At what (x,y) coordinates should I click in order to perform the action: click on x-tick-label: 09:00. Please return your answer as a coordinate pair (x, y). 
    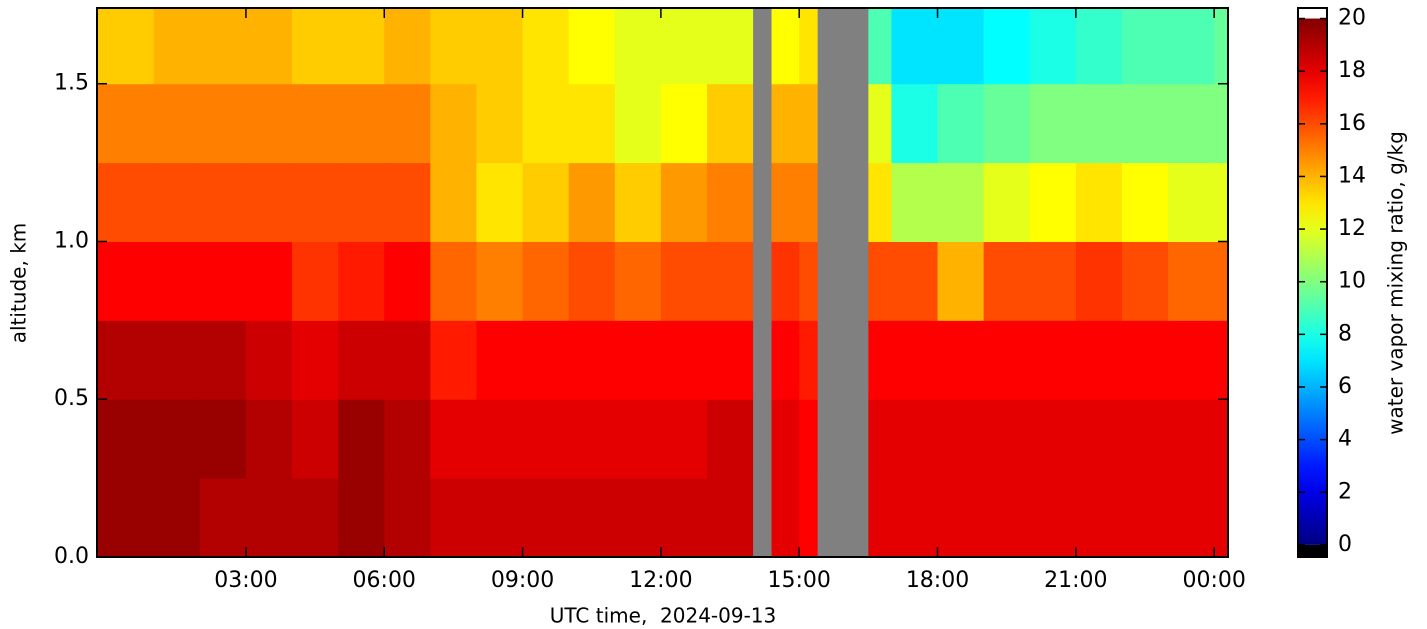
    Looking at the image, I should click on (522, 580).